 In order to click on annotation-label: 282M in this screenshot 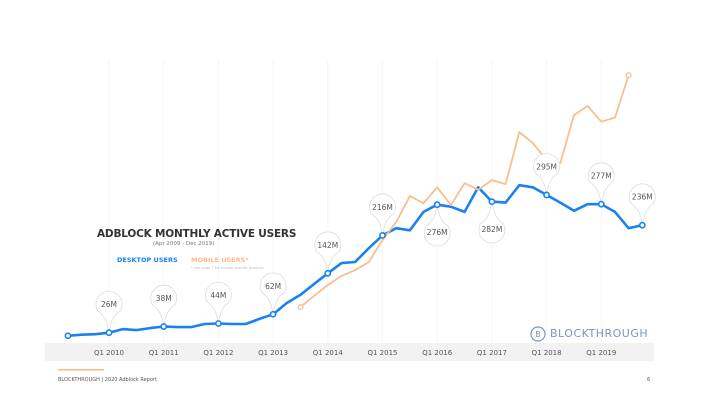, I will do `click(492, 229)`.